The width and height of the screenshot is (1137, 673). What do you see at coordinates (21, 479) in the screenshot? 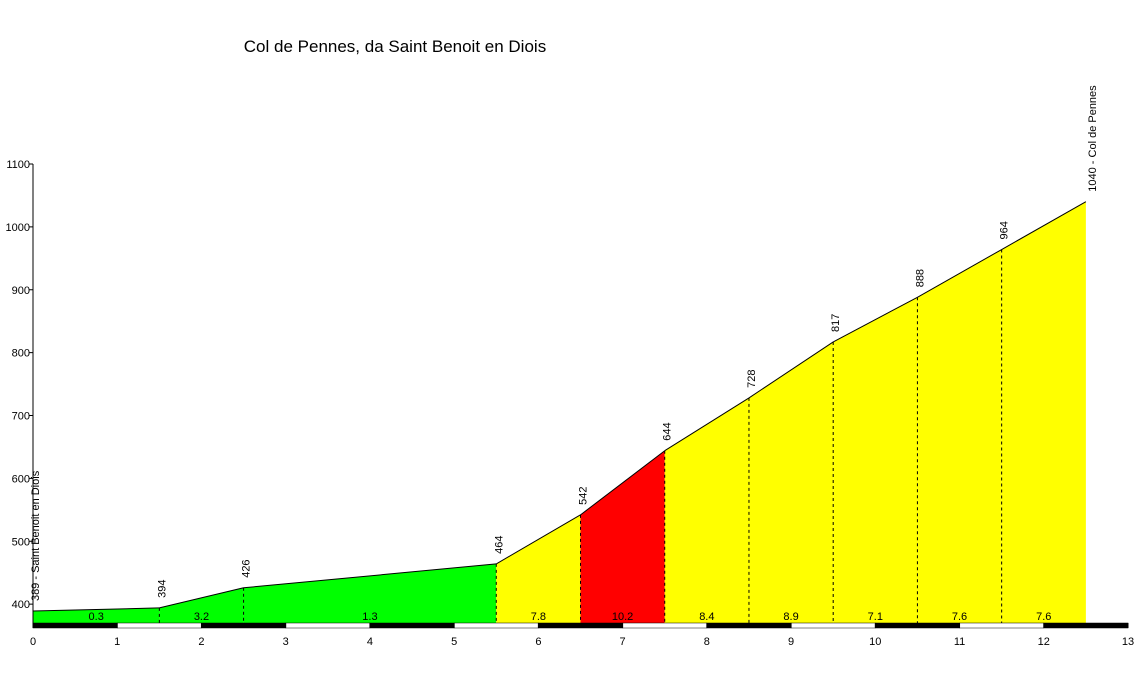
I see `y-tick-label: 600` at bounding box center [21, 479].